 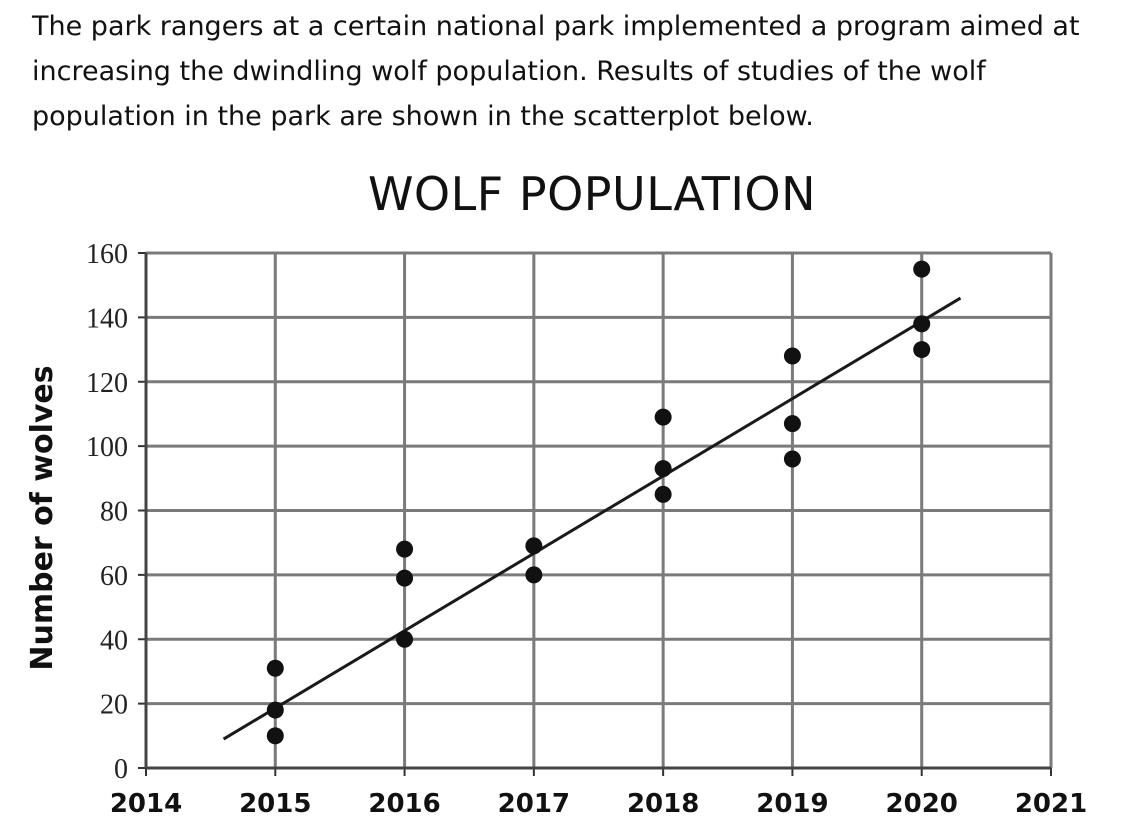 I want to click on y-tick-label-160: 160, so click(x=107, y=254).